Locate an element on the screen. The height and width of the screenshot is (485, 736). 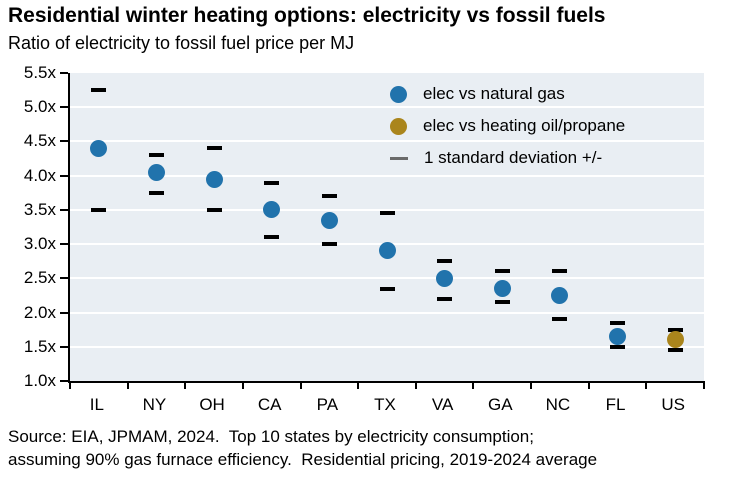
y-tick-label: 2.5x is located at coordinates (39, 278).